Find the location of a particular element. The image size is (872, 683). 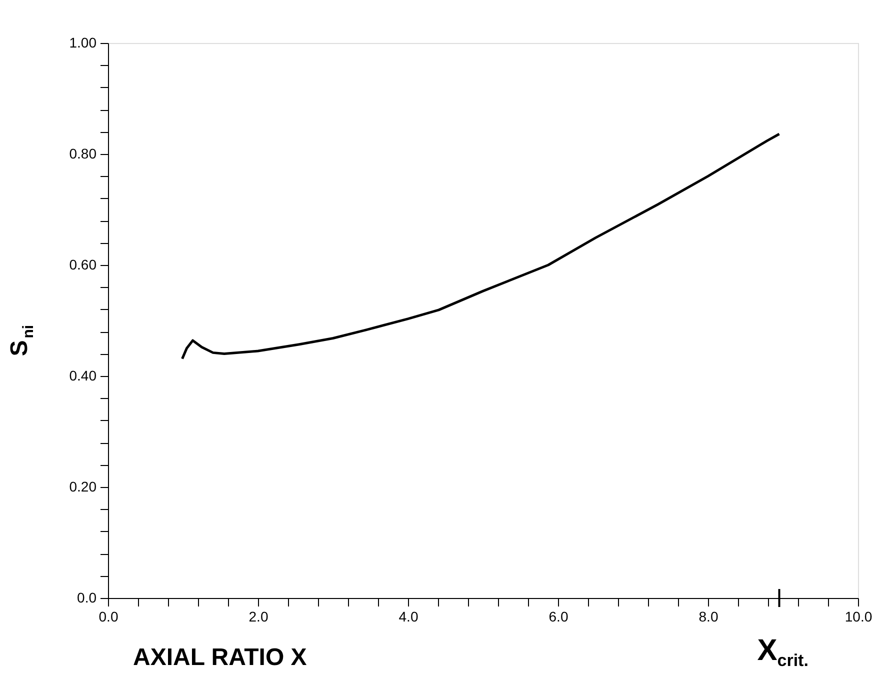

x-tick-label: 2.0 is located at coordinates (258, 616).